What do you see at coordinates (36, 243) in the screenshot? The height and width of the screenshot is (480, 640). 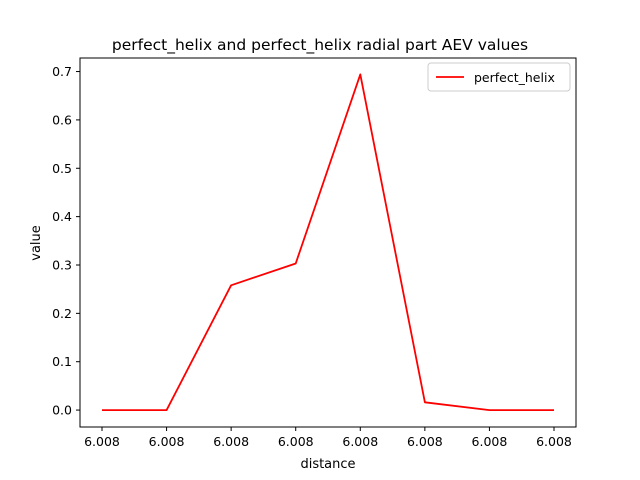 I see `y-axis-label: value` at bounding box center [36, 243].